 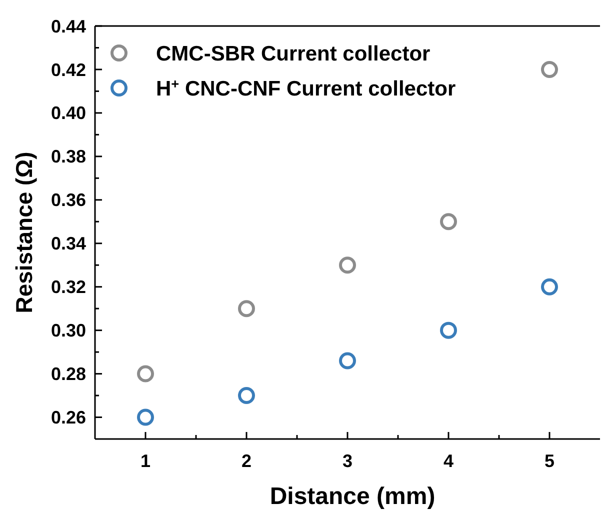 I want to click on legend-label: CMC-SBR Current collector, so click(x=293, y=54).